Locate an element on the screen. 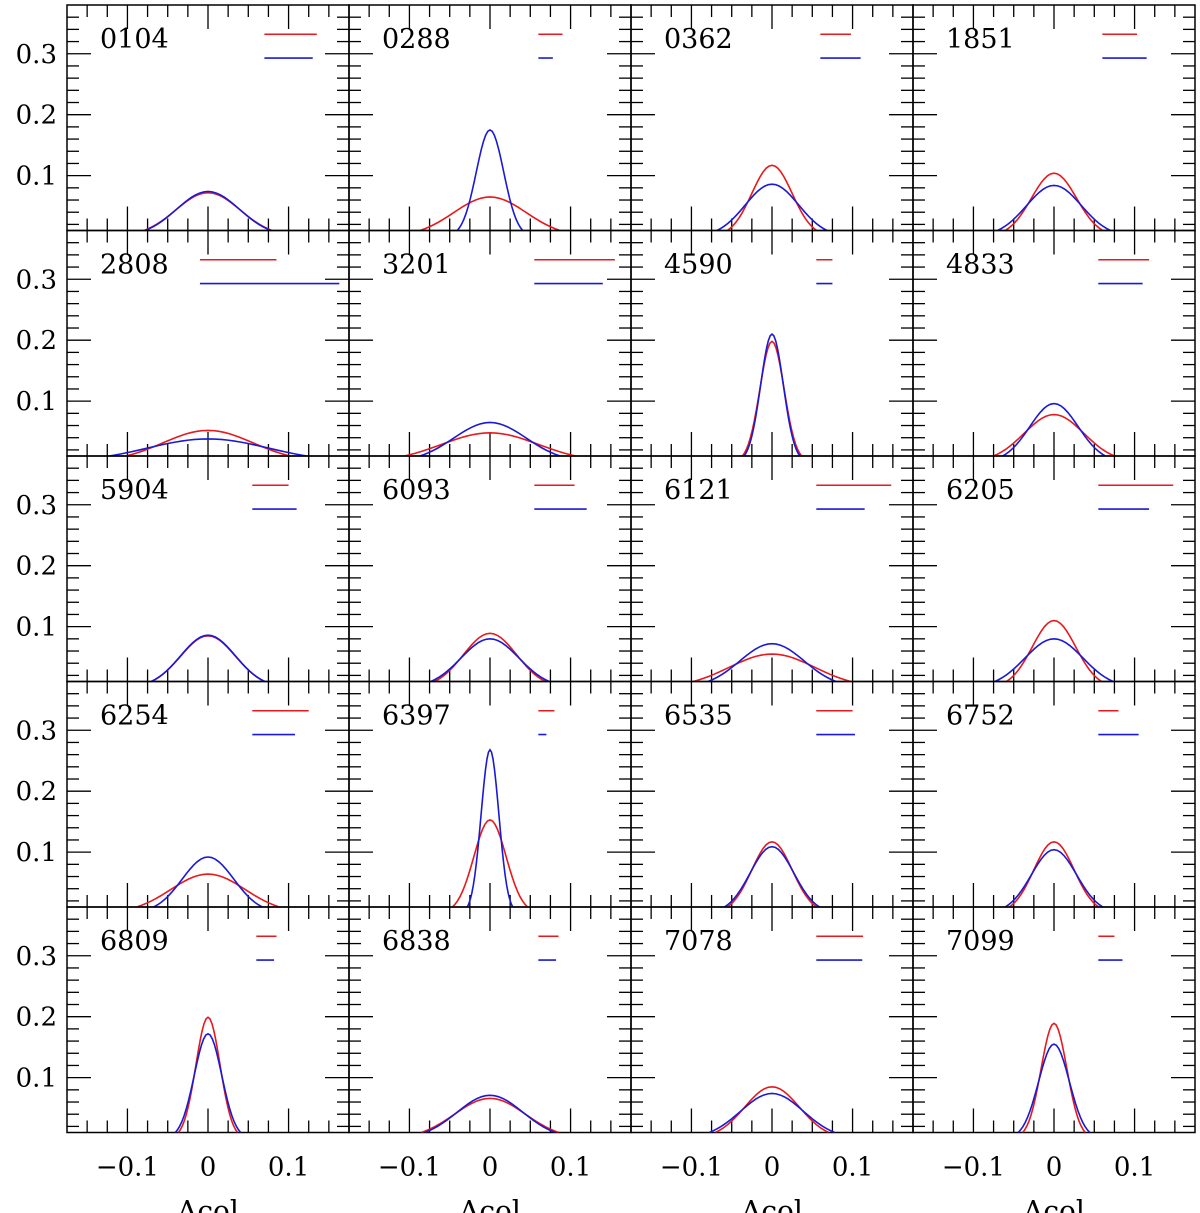 This screenshot has width=1200, height=1213. panel-2808: 2808 is located at coordinates (208, 343).